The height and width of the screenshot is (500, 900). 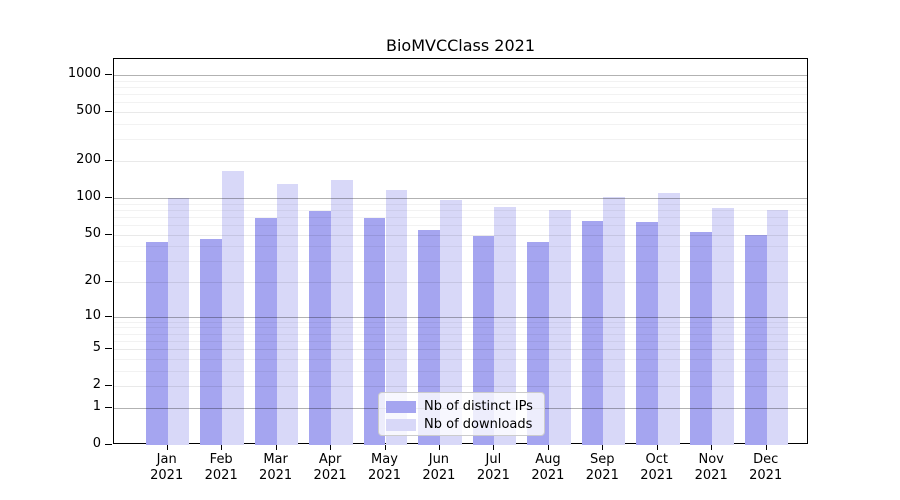 What do you see at coordinates (221, 467) in the screenshot?
I see `x-tick-label: Feb 2021` at bounding box center [221, 467].